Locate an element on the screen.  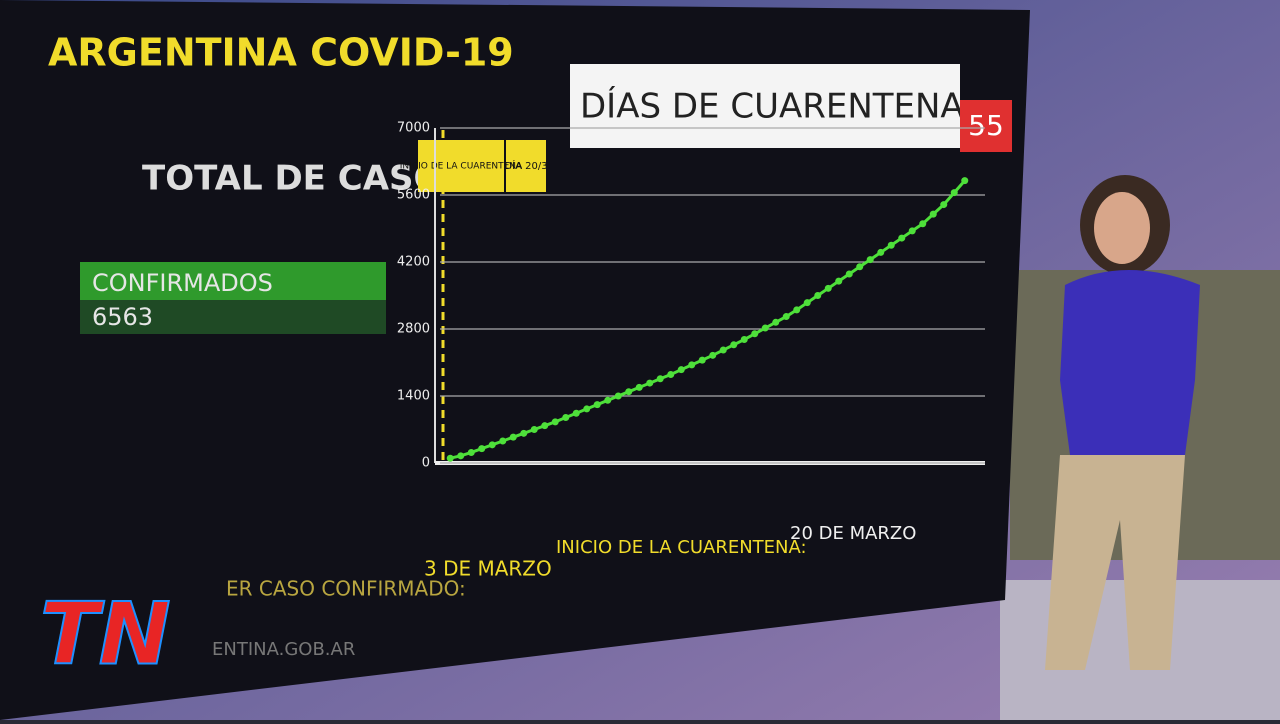
source: ENTINA.GOB.AR is located at coordinates (283, 649).